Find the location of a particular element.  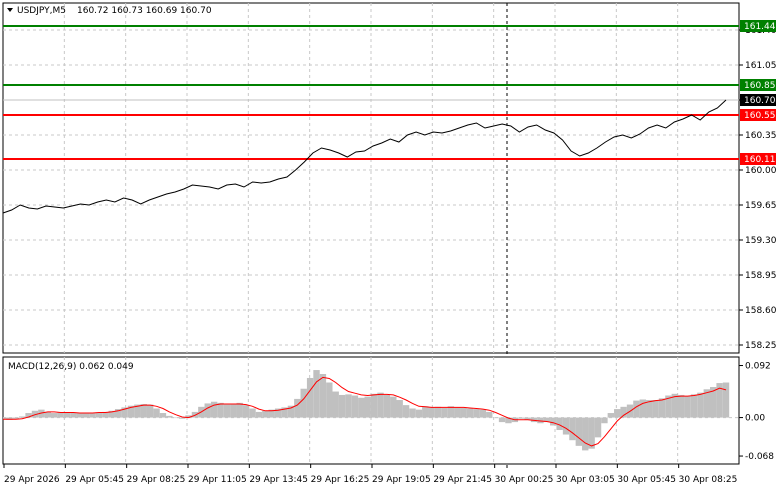

level-price-tag-label: 160.85 is located at coordinates (760, 86).